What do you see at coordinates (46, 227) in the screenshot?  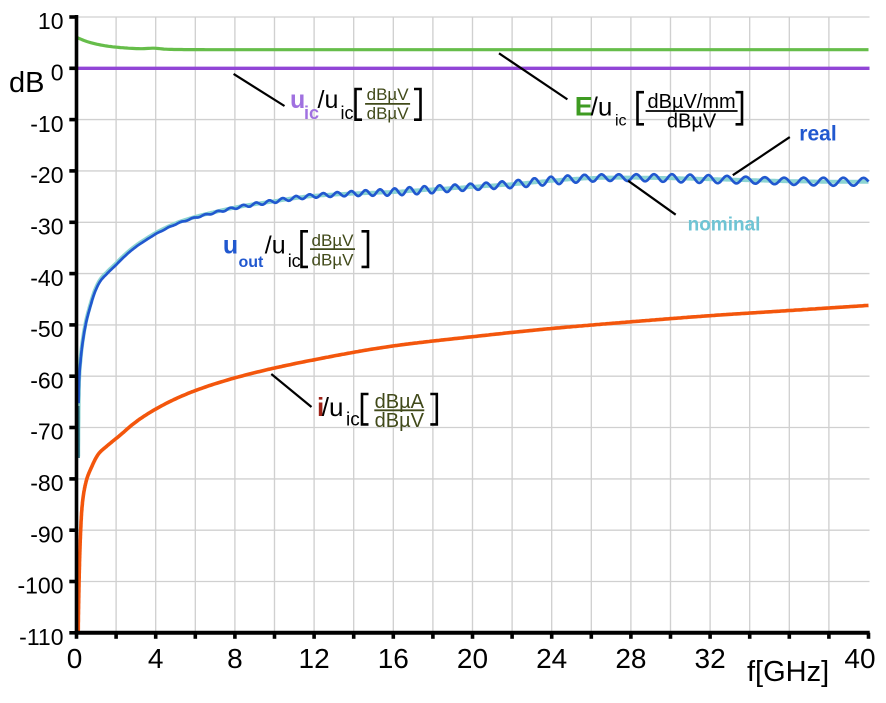 I see `svg-text: -30` at bounding box center [46, 227].